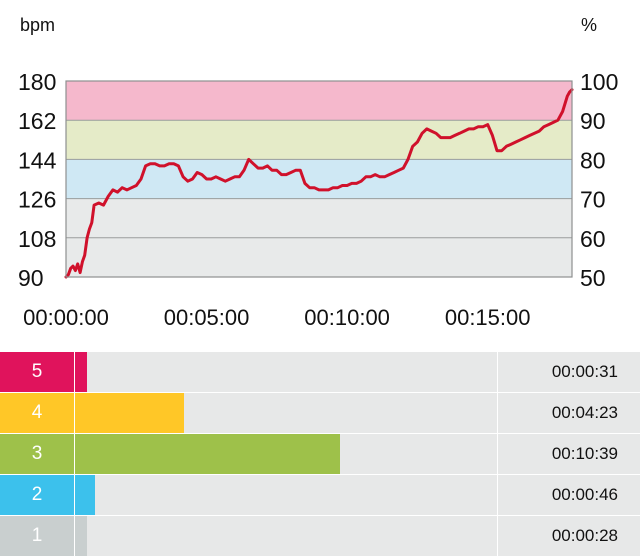  Describe the element at coordinates (320, 536) in the screenshot. I see `zone-row-1: 1 00:00:28` at that location.